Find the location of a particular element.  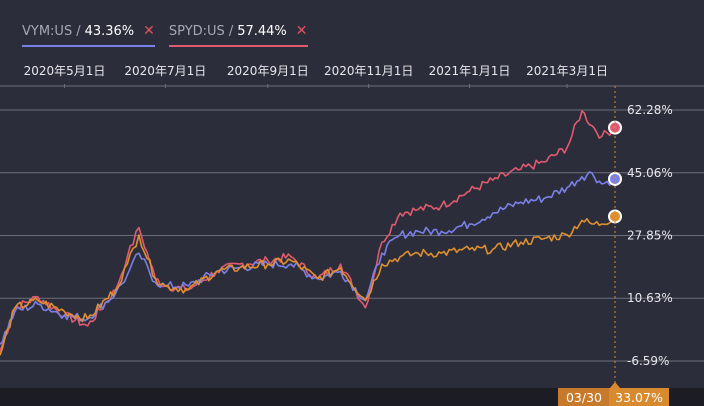

x-tick-label: 2021年3月1日 is located at coordinates (567, 71).